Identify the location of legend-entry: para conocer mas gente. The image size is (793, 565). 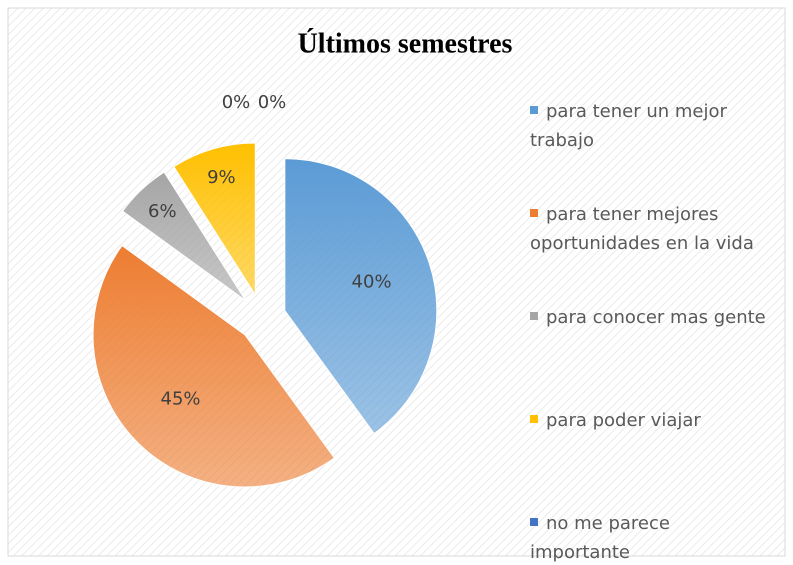
(650, 317).